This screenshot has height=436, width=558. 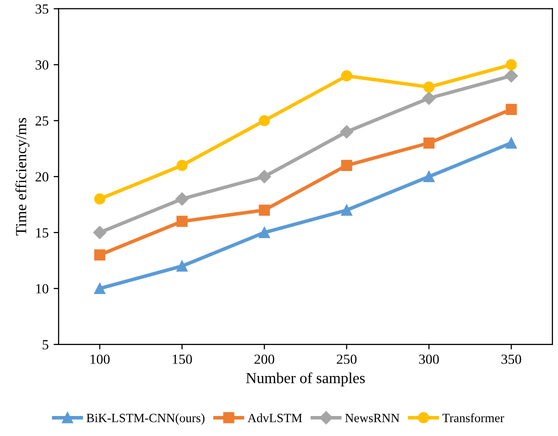 What do you see at coordinates (42, 9) in the screenshot?
I see `y-tick-label: 35` at bounding box center [42, 9].